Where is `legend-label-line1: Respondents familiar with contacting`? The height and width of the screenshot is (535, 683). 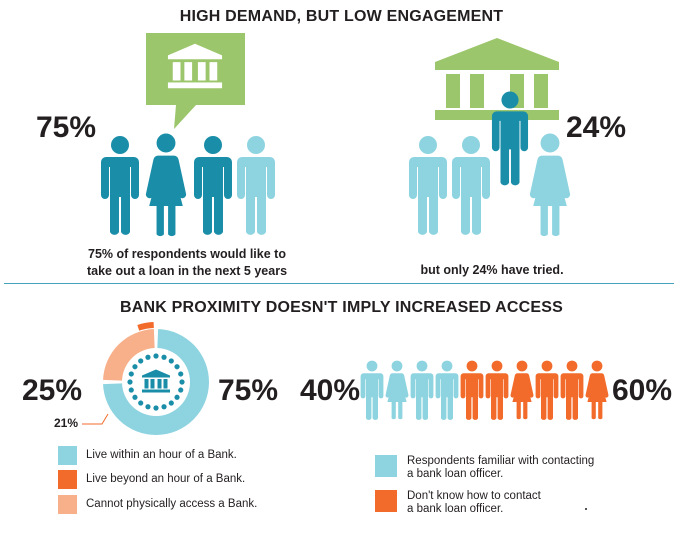
legend-label-line1: Respondents familiar with contacting is located at coordinates (501, 461).